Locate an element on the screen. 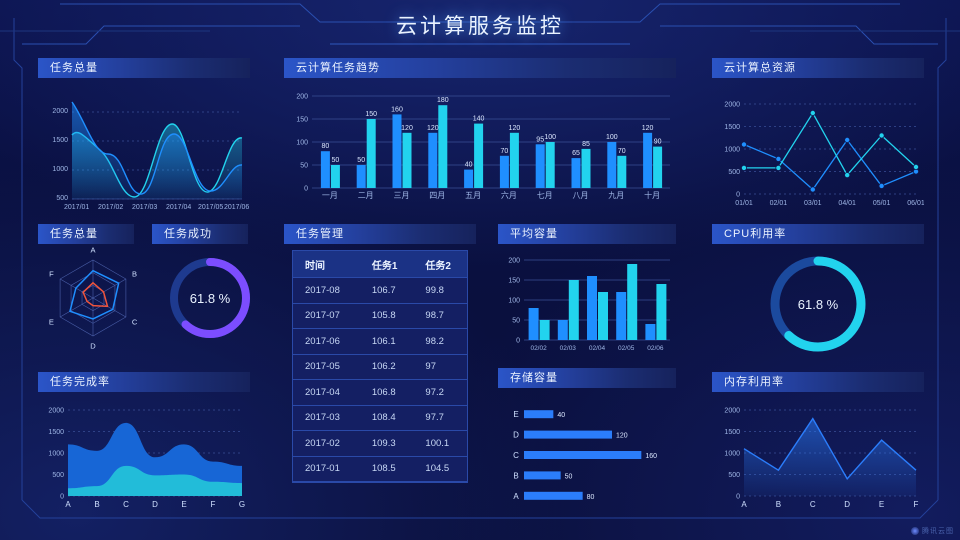  table-cell: 99.8 is located at coordinates (440, 290).